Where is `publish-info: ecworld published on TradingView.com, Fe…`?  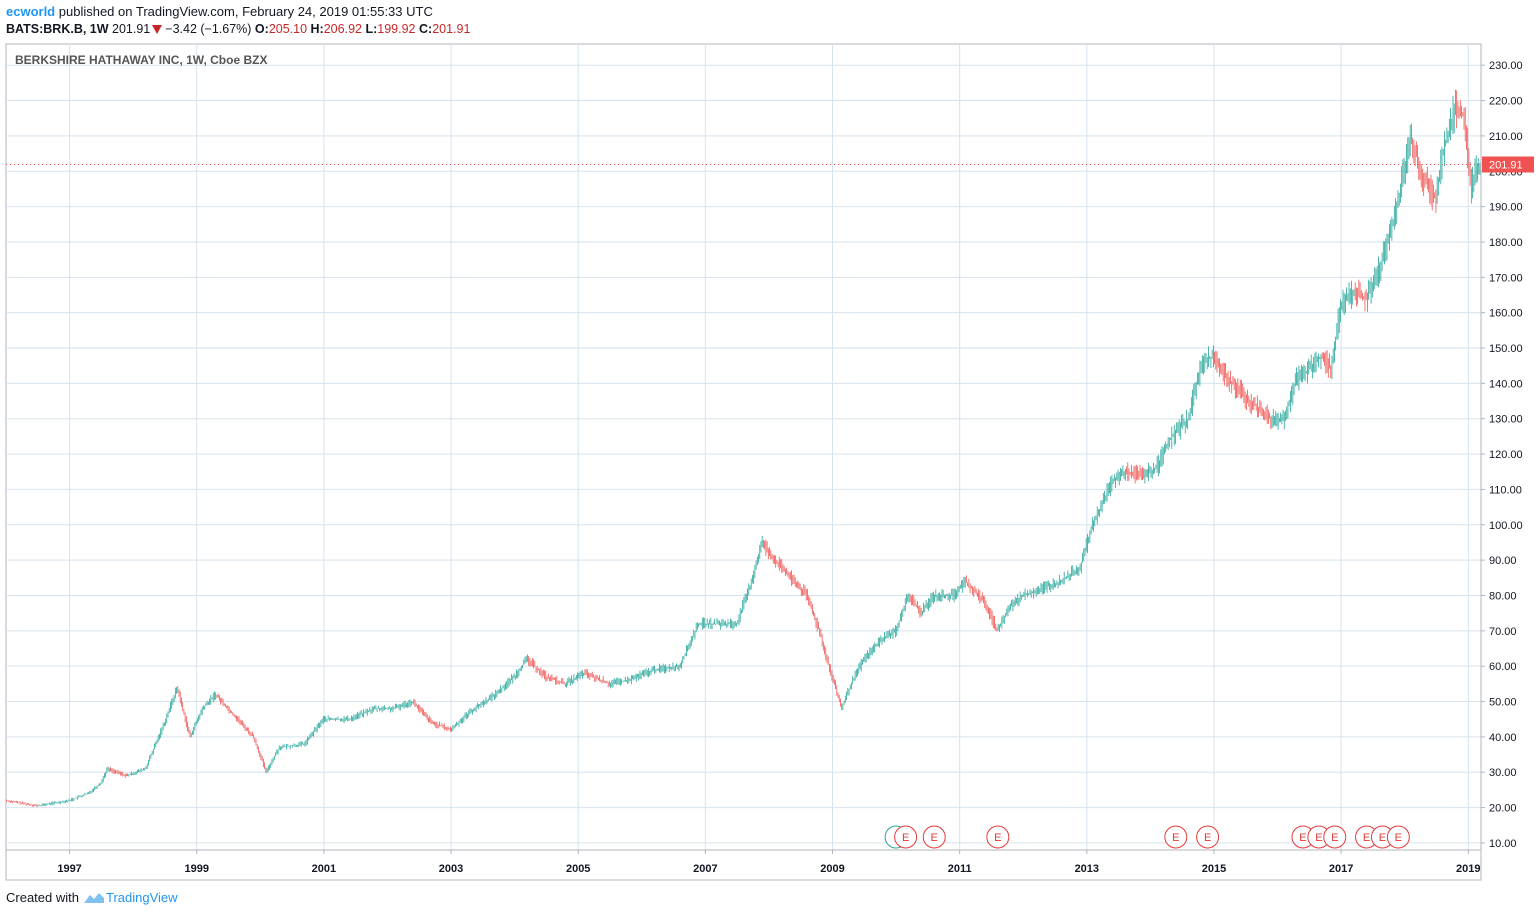 publish-info: ecworld published on TradingView.com, Fe… is located at coordinates (219, 11).